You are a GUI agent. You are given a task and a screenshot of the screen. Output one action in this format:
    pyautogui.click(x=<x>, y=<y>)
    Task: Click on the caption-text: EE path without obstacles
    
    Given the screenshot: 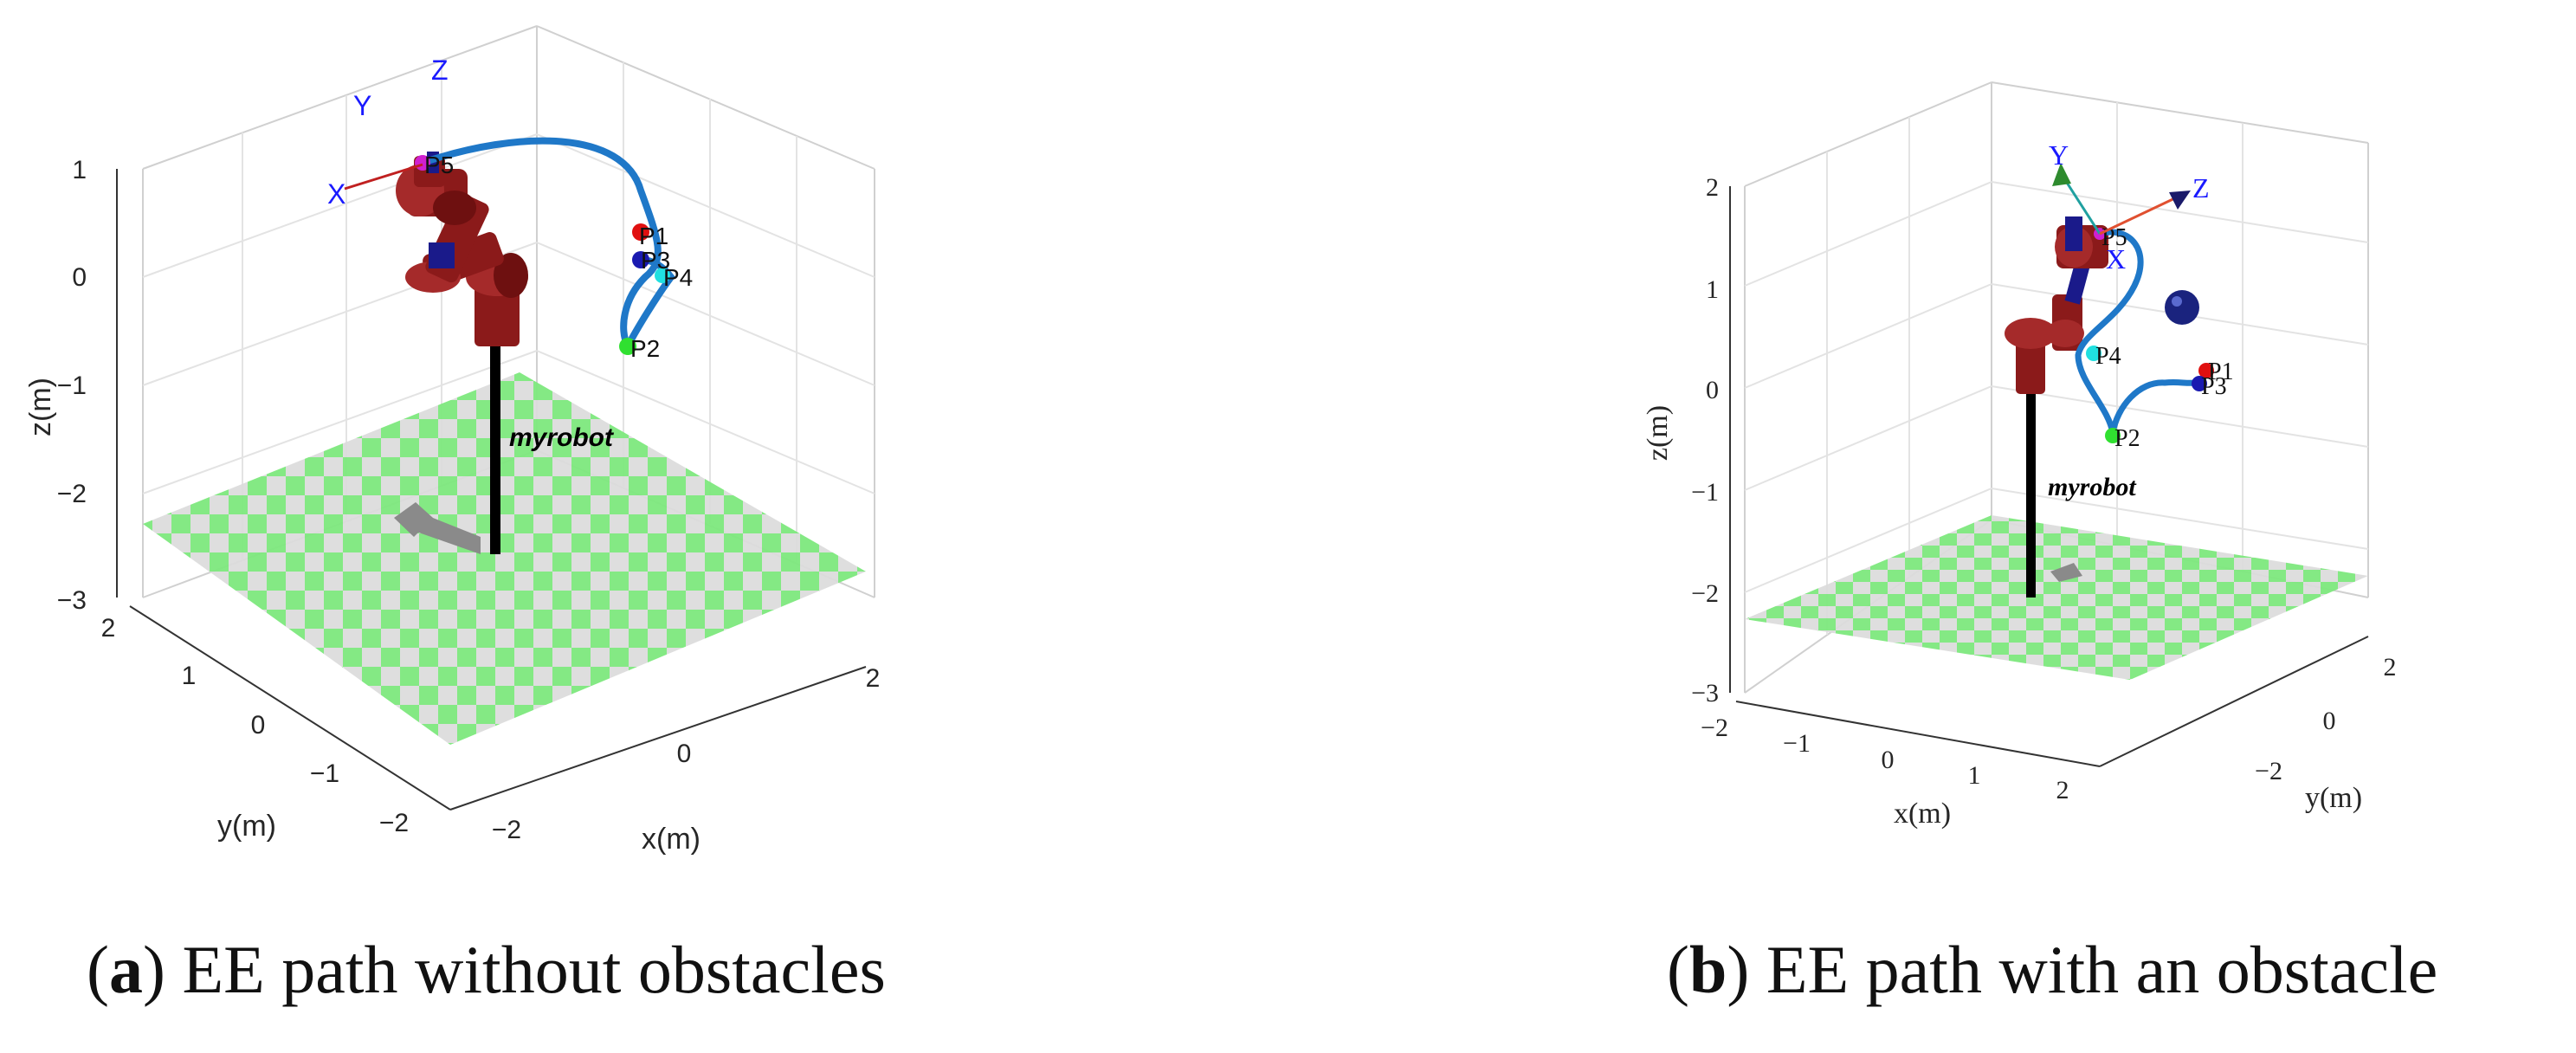 What is the action you would take?
    pyautogui.click(x=525, y=969)
    